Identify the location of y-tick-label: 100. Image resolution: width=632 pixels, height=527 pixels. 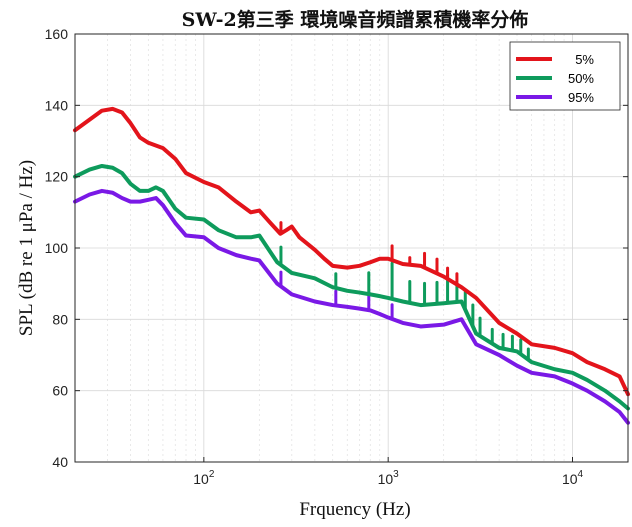
(57, 248).